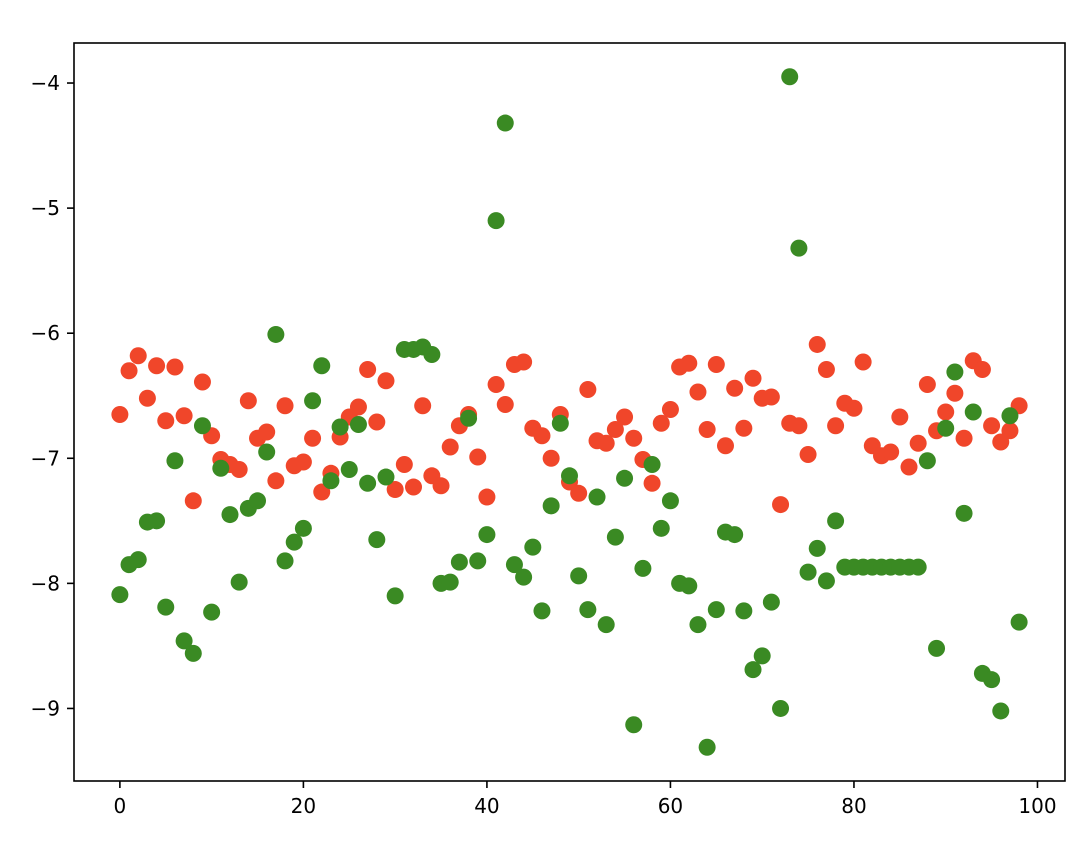 Image resolution: width=1086 pixels, height=852 pixels. I want to click on y-tick-label: −9, so click(45, 708).